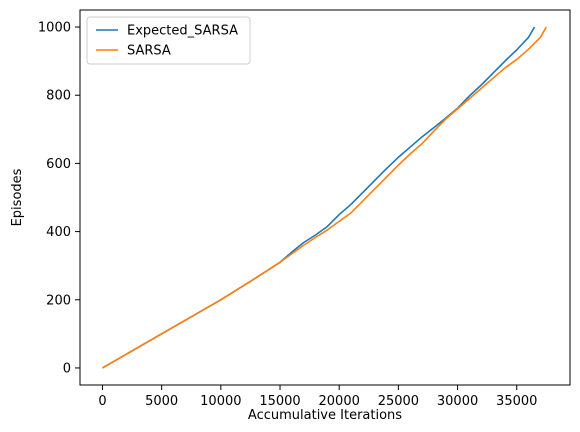 The height and width of the screenshot is (432, 580). I want to click on y-tick-label: 800, so click(58, 96).